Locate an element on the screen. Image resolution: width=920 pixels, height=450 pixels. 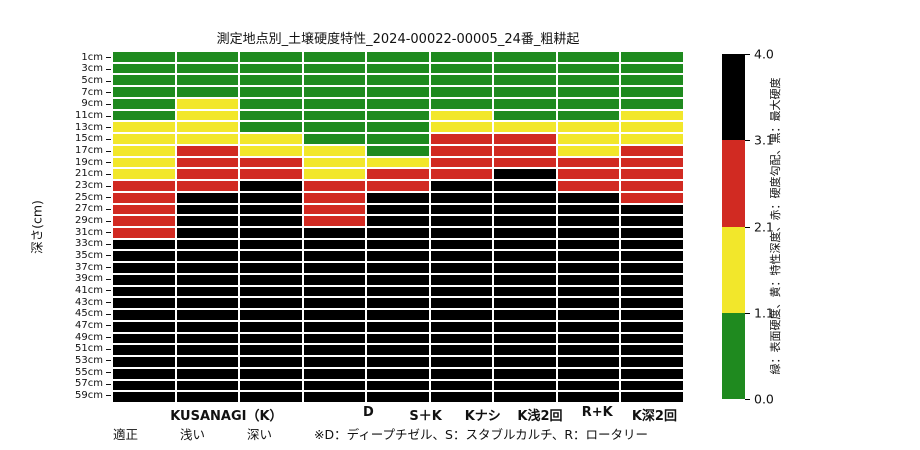
y-tick-label: 5cm is located at coordinates (83, 81).